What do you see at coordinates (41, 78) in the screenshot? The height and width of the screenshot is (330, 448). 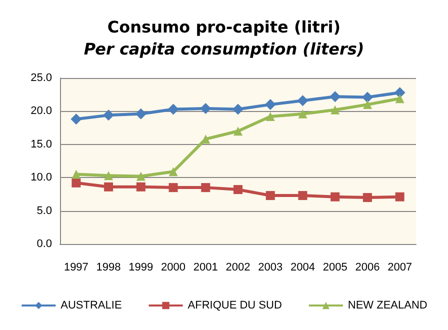 I see `y-tick-label: 25.0` at bounding box center [41, 78].